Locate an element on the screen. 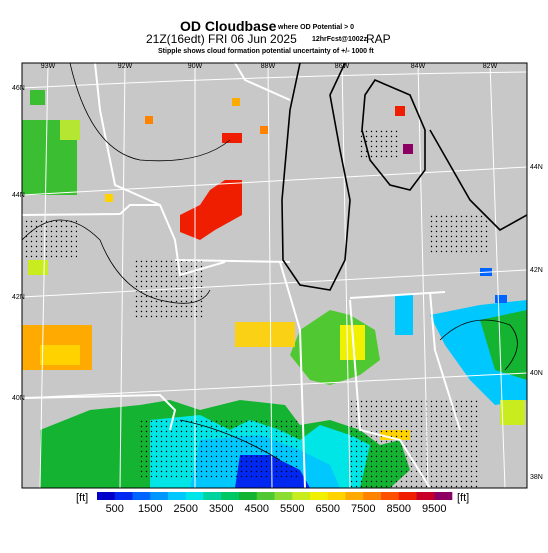  lon-label: 92W is located at coordinates (125, 66).